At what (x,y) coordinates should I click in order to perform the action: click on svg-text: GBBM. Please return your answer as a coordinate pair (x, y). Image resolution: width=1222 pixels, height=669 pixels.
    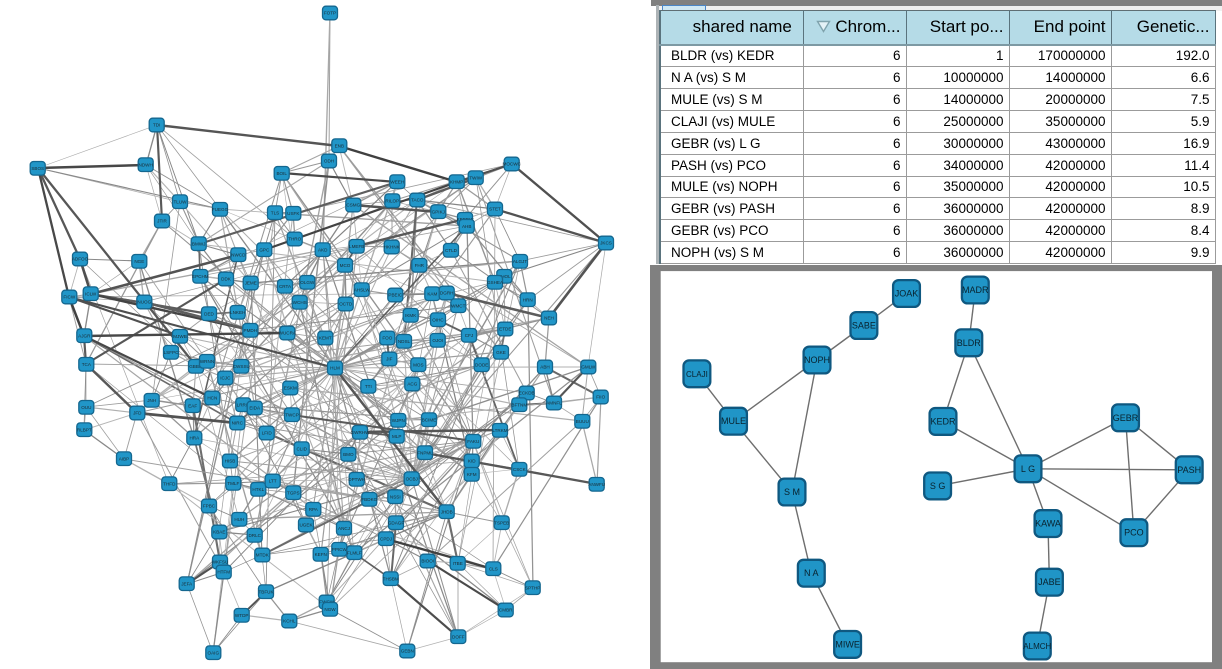
    Looking at the image, I should click on (196, 366).